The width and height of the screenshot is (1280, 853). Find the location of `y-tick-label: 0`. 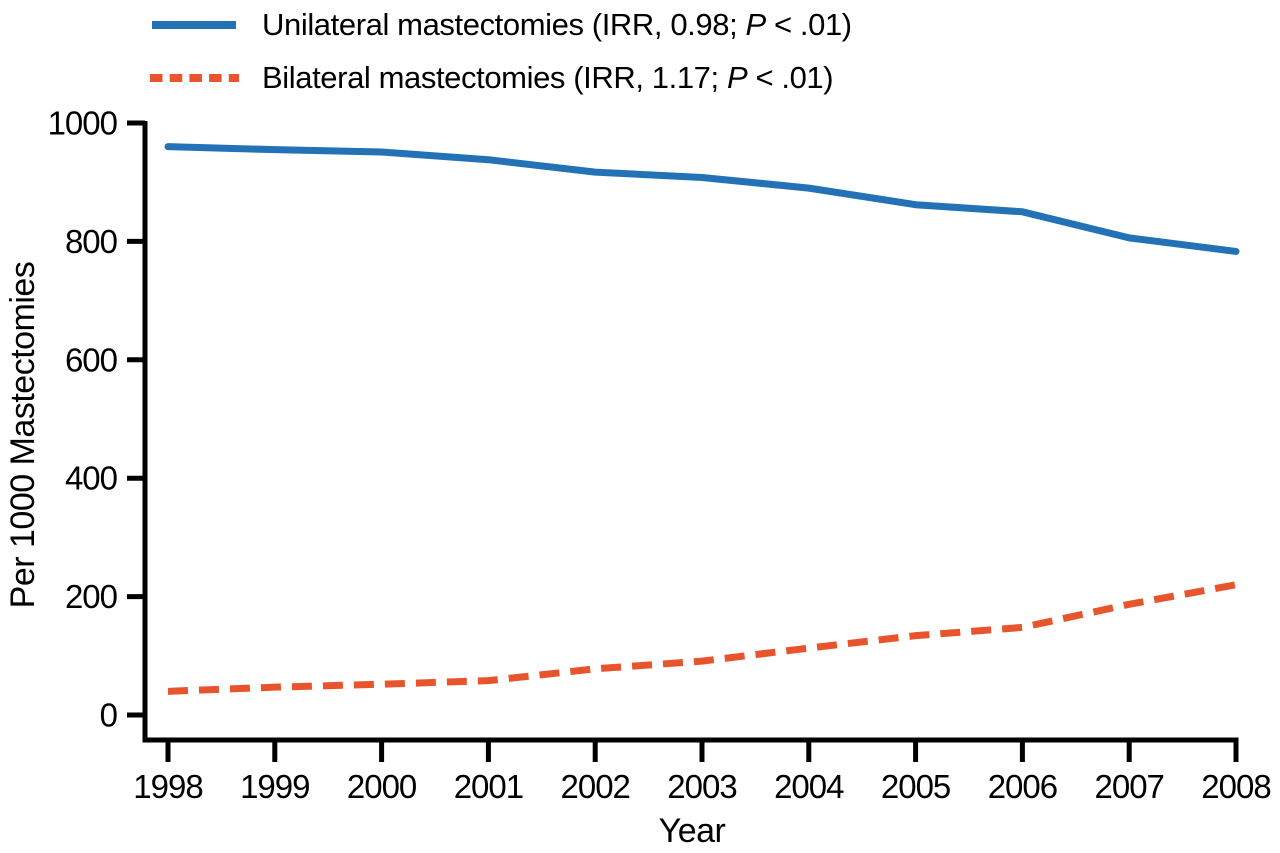

y-tick-label: 0 is located at coordinates (109, 715).